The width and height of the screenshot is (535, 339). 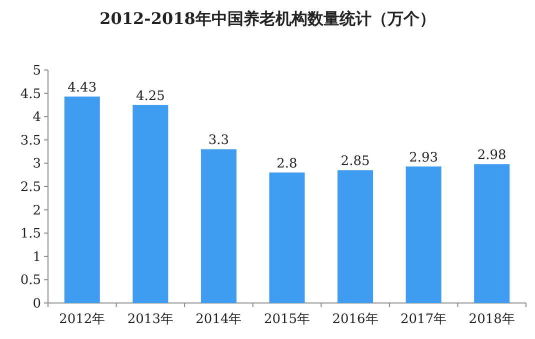 What do you see at coordinates (423, 319) in the screenshot?
I see `x-tick-label: 2017年` at bounding box center [423, 319].